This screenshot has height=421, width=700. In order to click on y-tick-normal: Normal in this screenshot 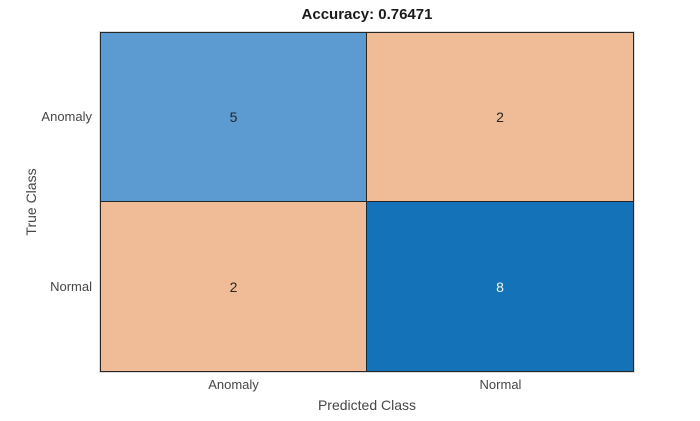, I will do `click(71, 286)`.